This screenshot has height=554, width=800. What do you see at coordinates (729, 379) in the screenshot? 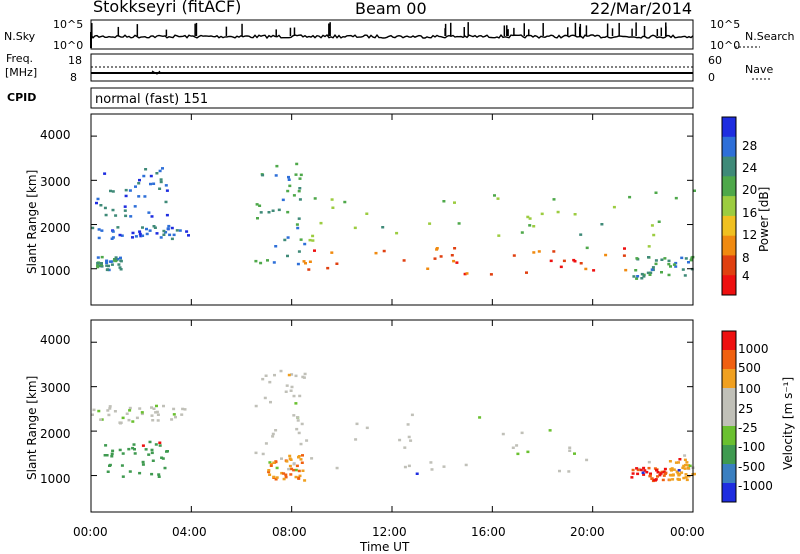
I see `velocity-colorbar-swatch` at bounding box center [729, 379].